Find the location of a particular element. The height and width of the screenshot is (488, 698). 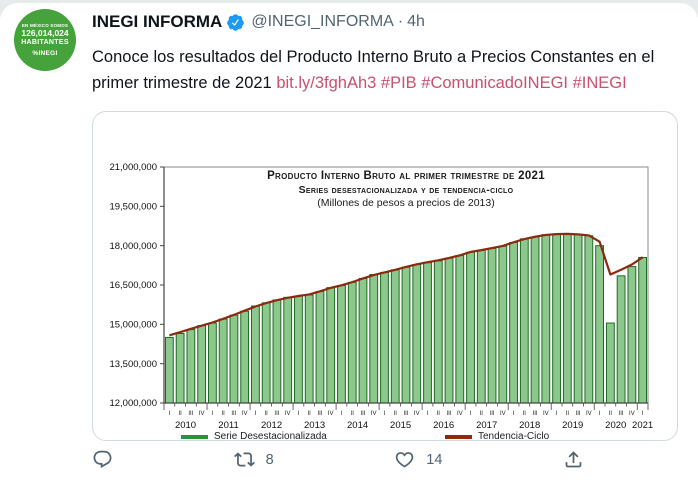

share-button is located at coordinates (573, 459).